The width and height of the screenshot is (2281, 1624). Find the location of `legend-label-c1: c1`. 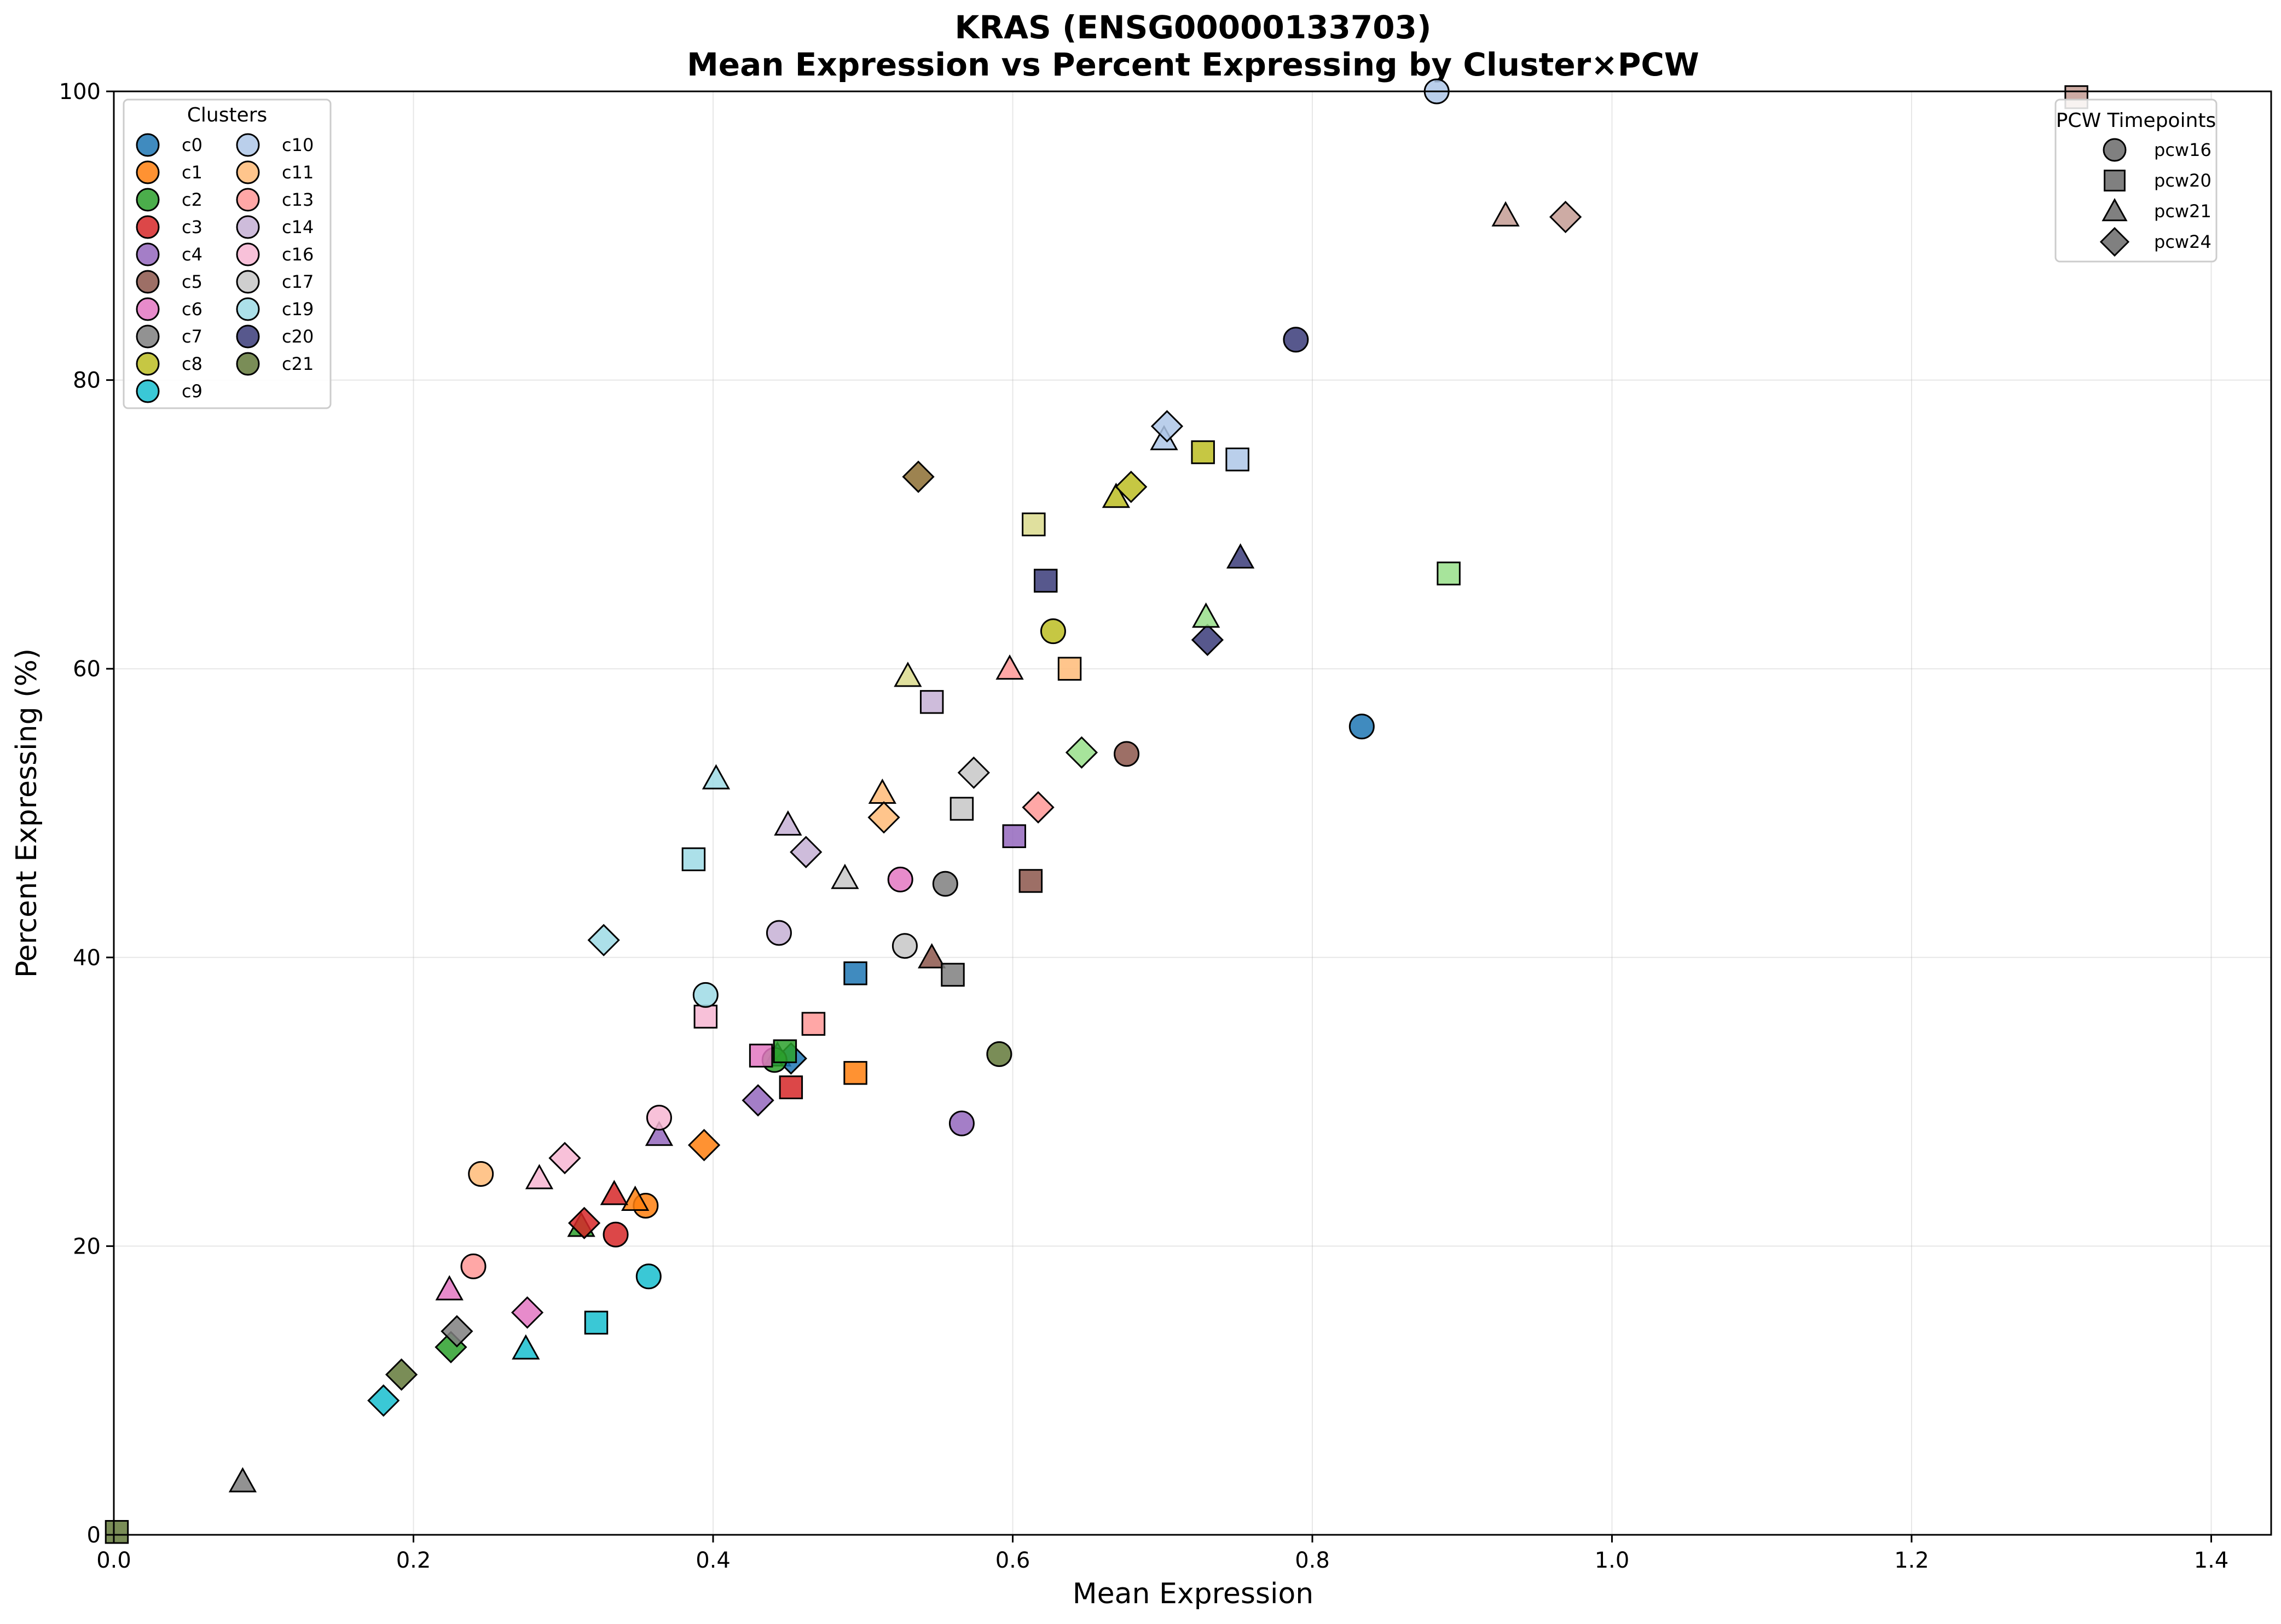

legend-label-c1: c1 is located at coordinates (192, 172).